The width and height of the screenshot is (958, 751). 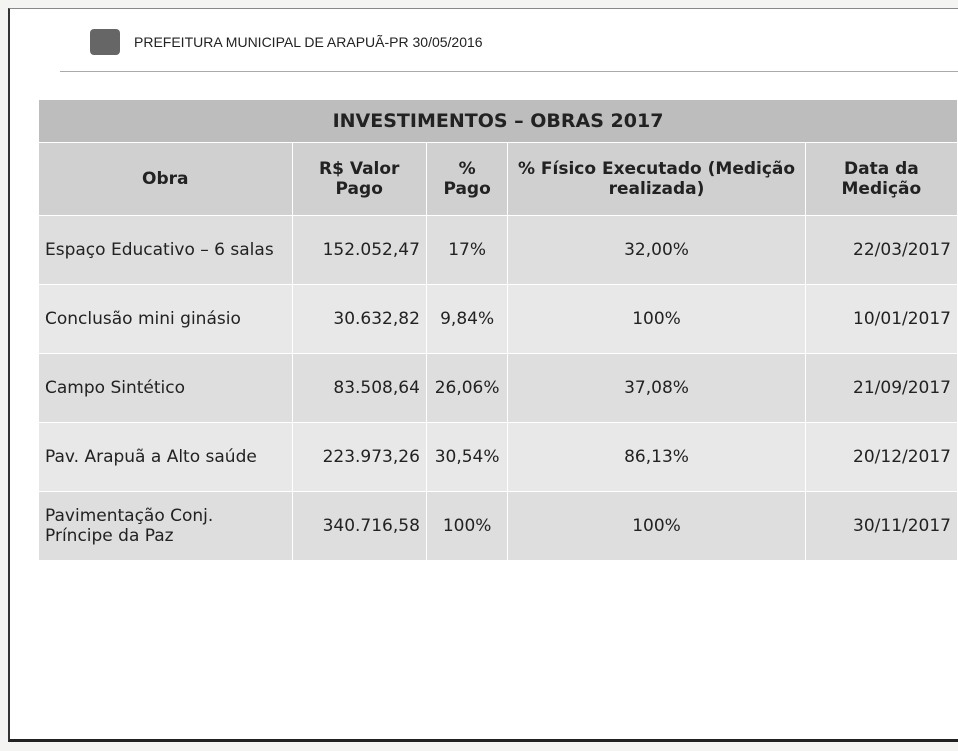 What do you see at coordinates (165, 250) in the screenshot?
I see `table-cell: Espaço Educativo – 6 salas` at bounding box center [165, 250].